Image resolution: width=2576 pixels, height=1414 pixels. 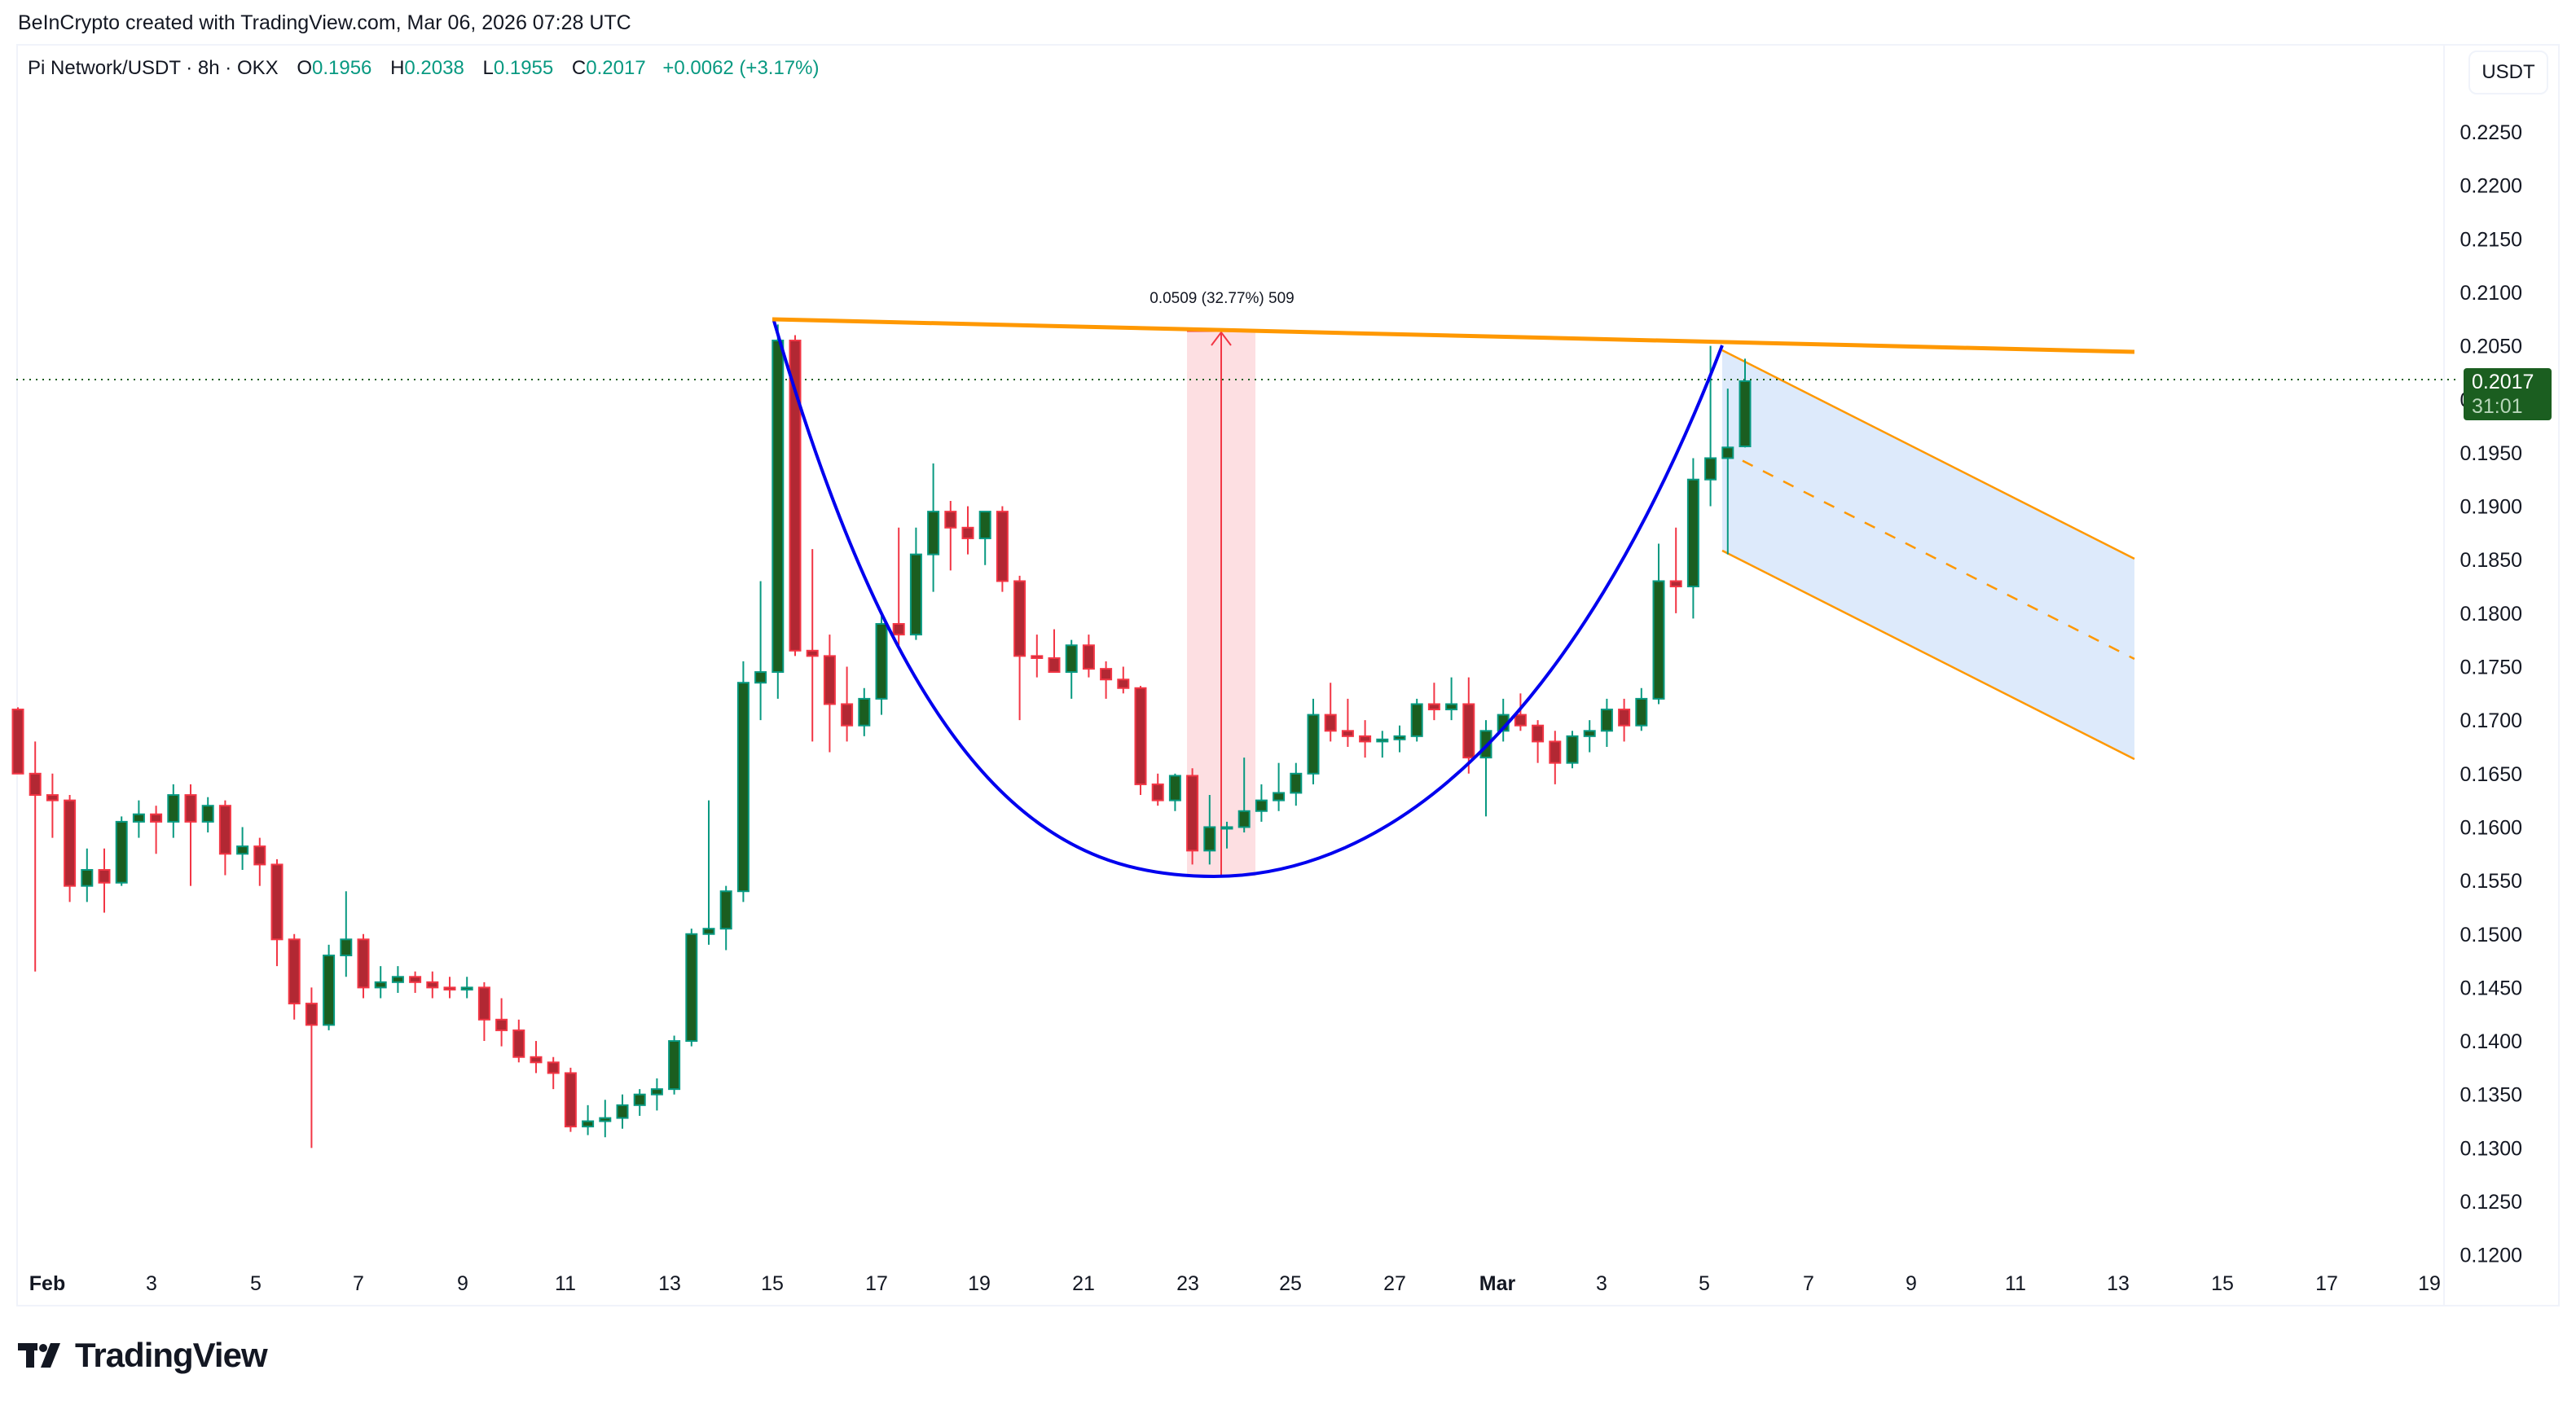 I want to click on cup-curve, so click(x=1248, y=600).